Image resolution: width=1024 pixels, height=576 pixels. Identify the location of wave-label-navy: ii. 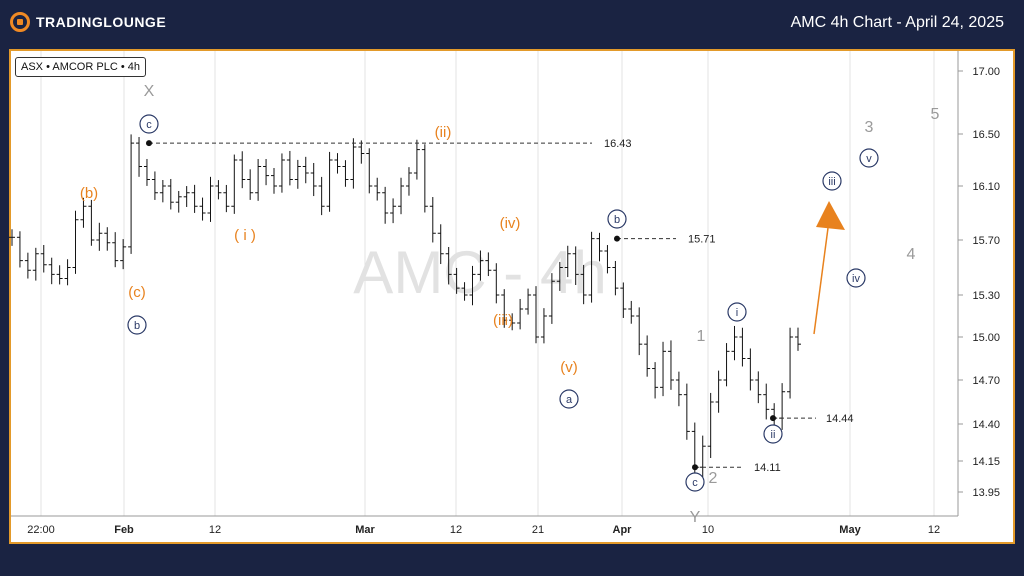
(773, 435).